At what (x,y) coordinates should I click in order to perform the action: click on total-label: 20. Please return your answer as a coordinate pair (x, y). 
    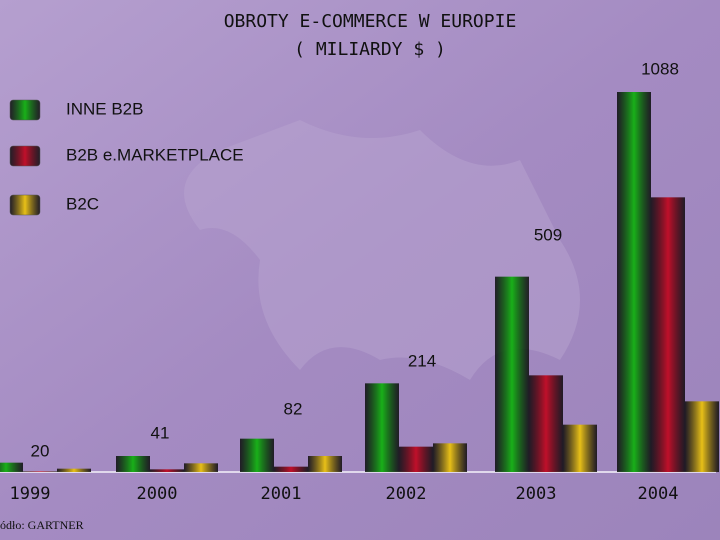
    Looking at the image, I should click on (40, 450).